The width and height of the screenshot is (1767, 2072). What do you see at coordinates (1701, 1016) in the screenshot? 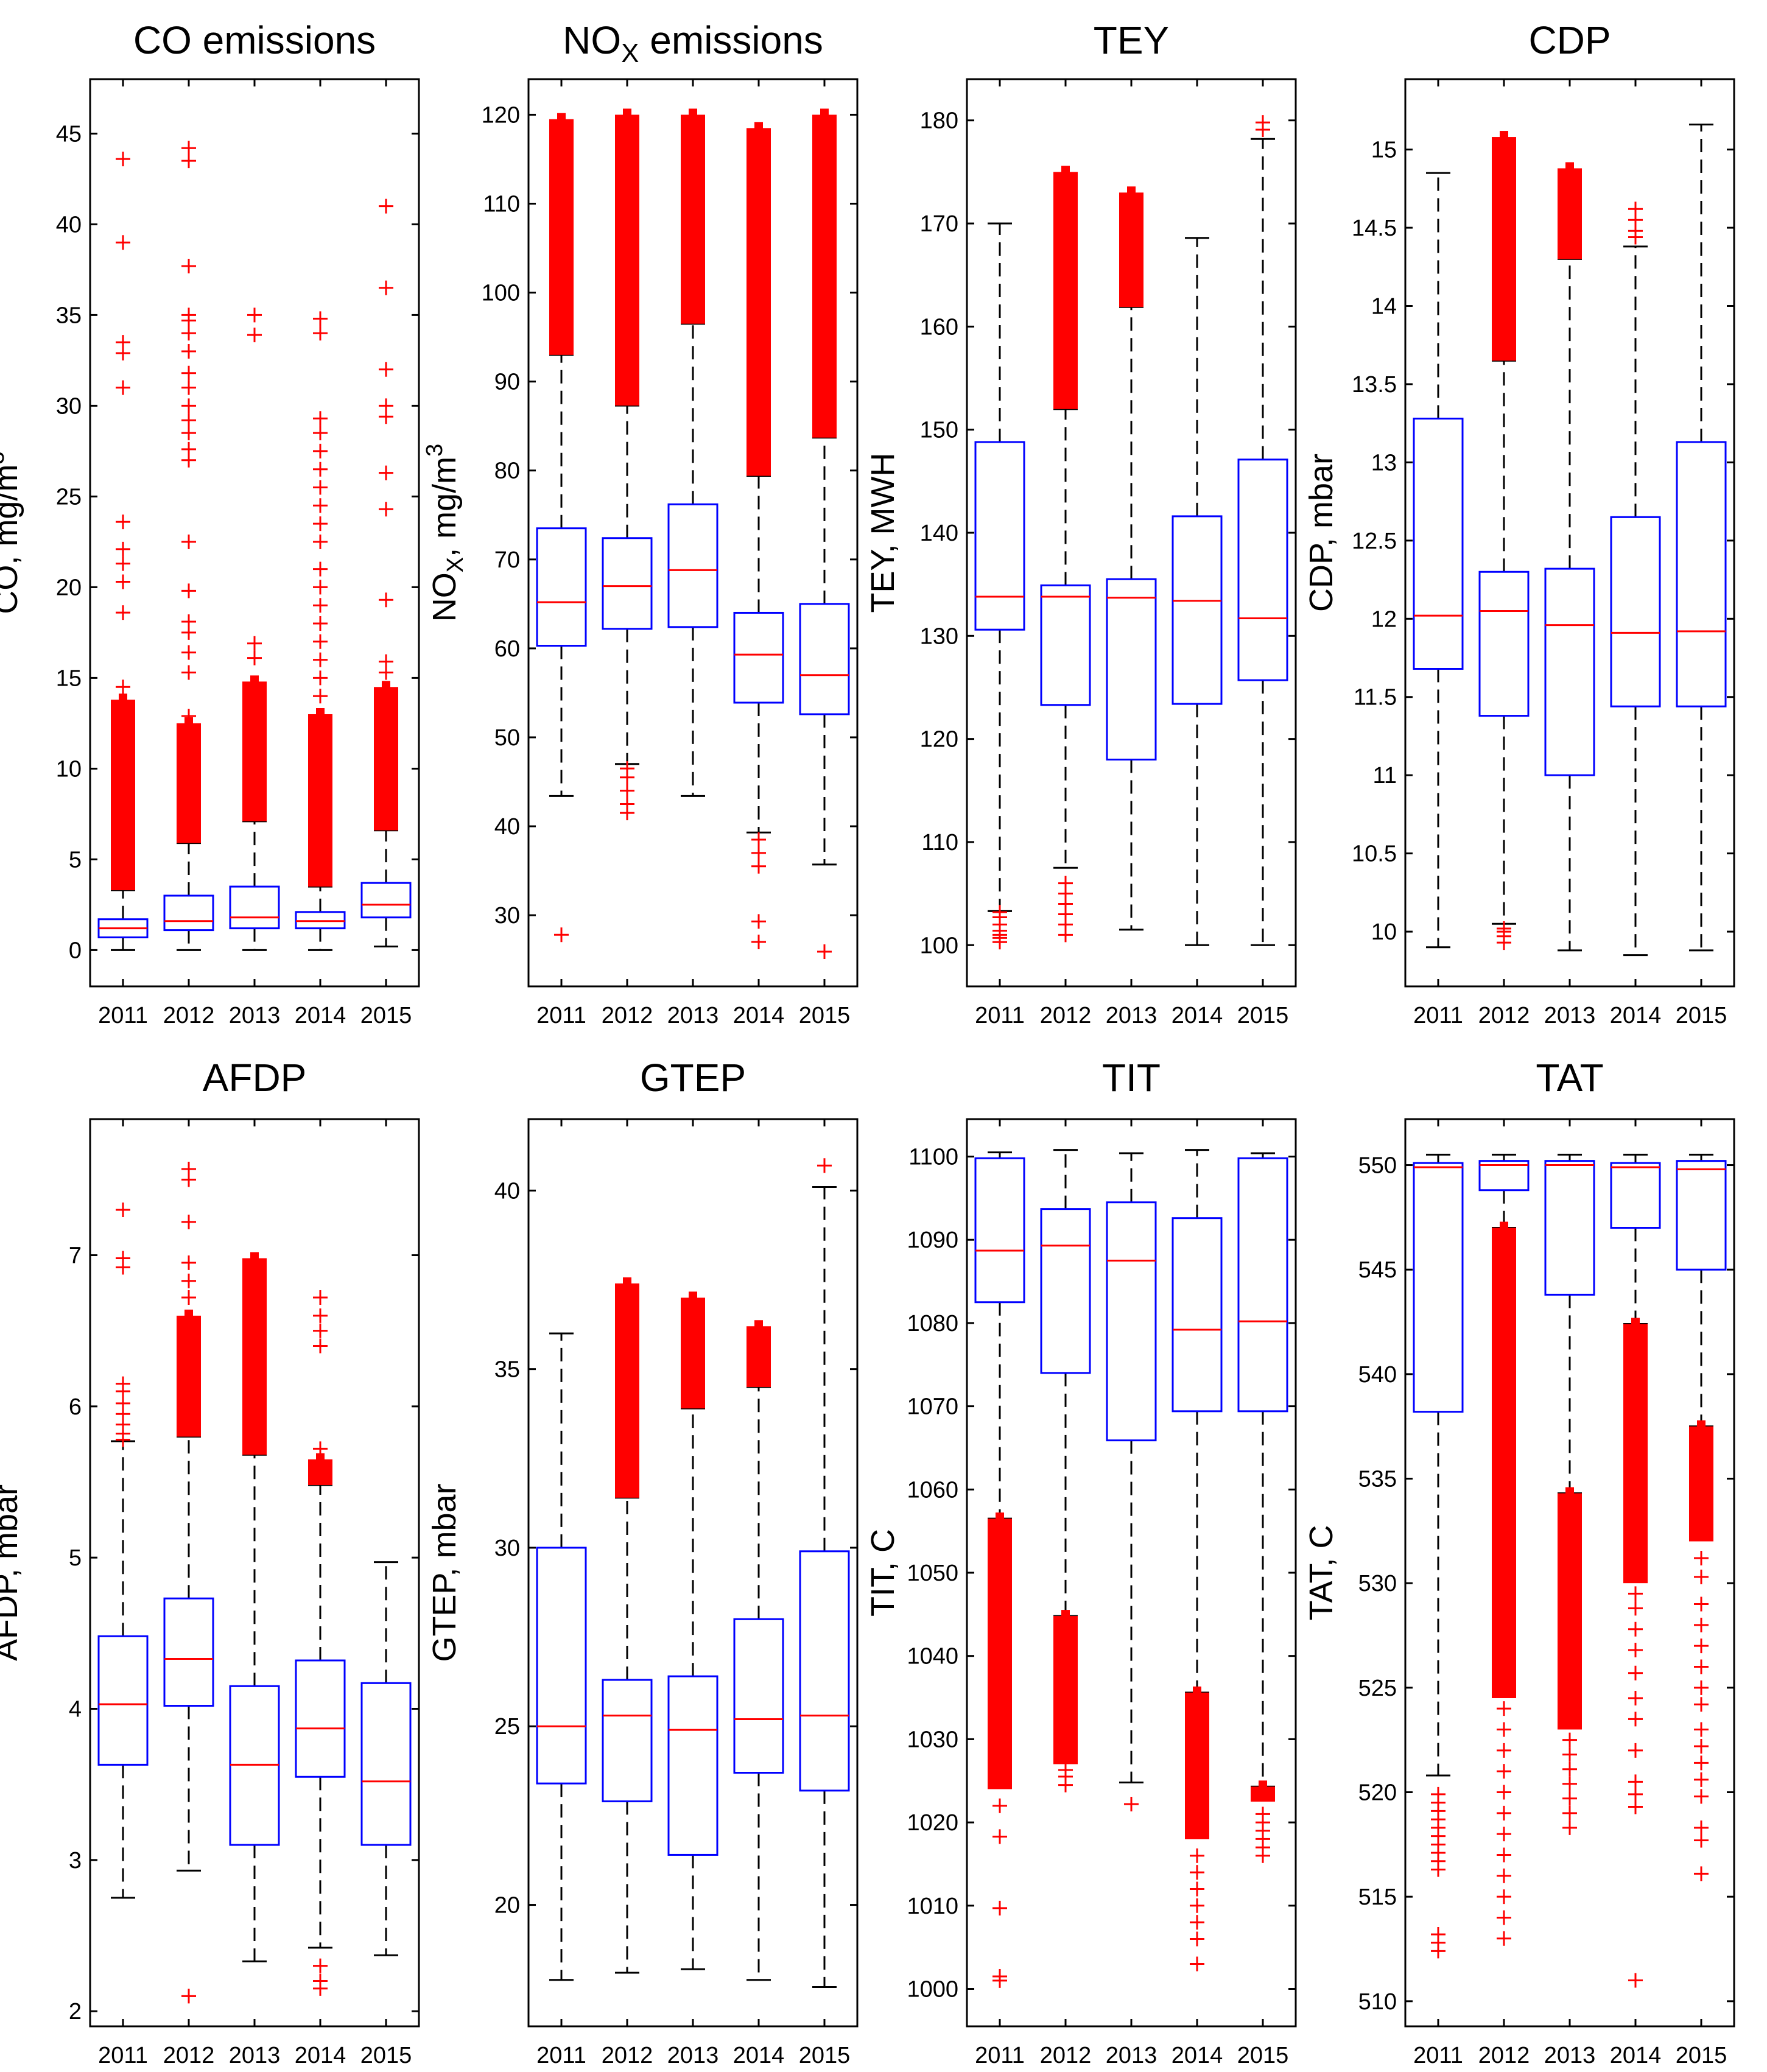
I see `x-tick-label: 2015` at bounding box center [1701, 1016].